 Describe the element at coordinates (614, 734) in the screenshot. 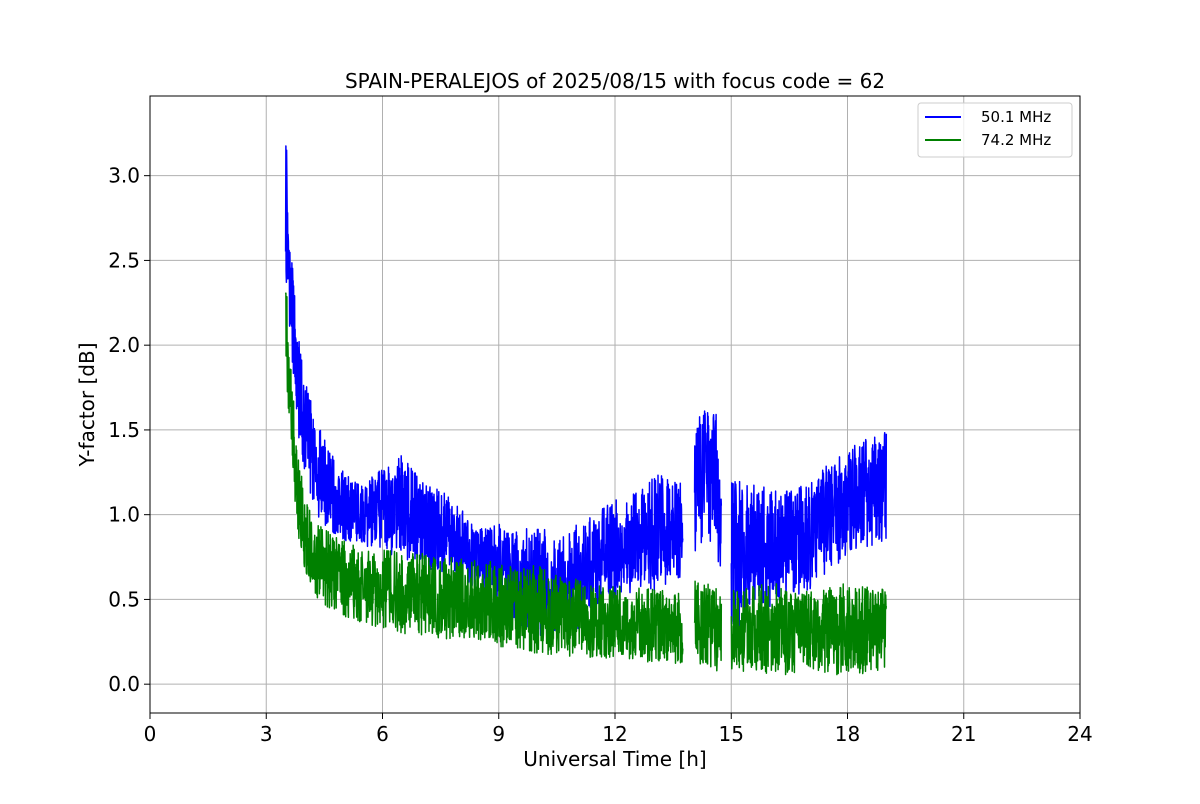

I see `x-tick-label: 12` at that location.